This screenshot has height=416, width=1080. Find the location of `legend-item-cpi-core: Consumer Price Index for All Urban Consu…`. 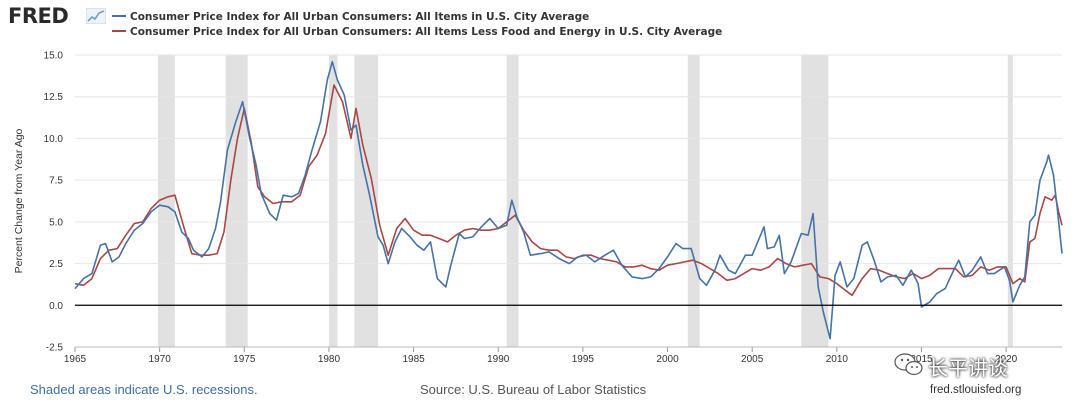

legend-item-cpi-core: Consumer Price Index for All Urban Consu… is located at coordinates (417, 32).